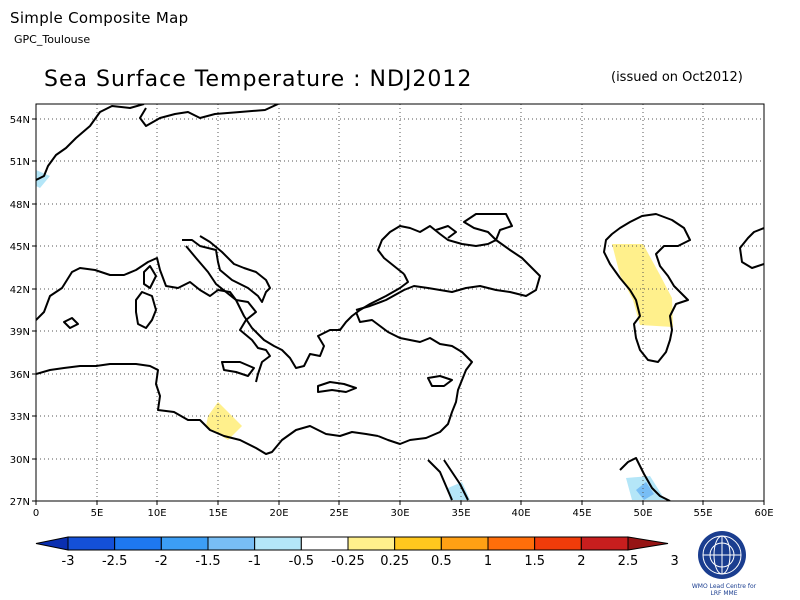 The image size is (800, 600). I want to click on lon-tick-label: 35E, so click(460, 513).